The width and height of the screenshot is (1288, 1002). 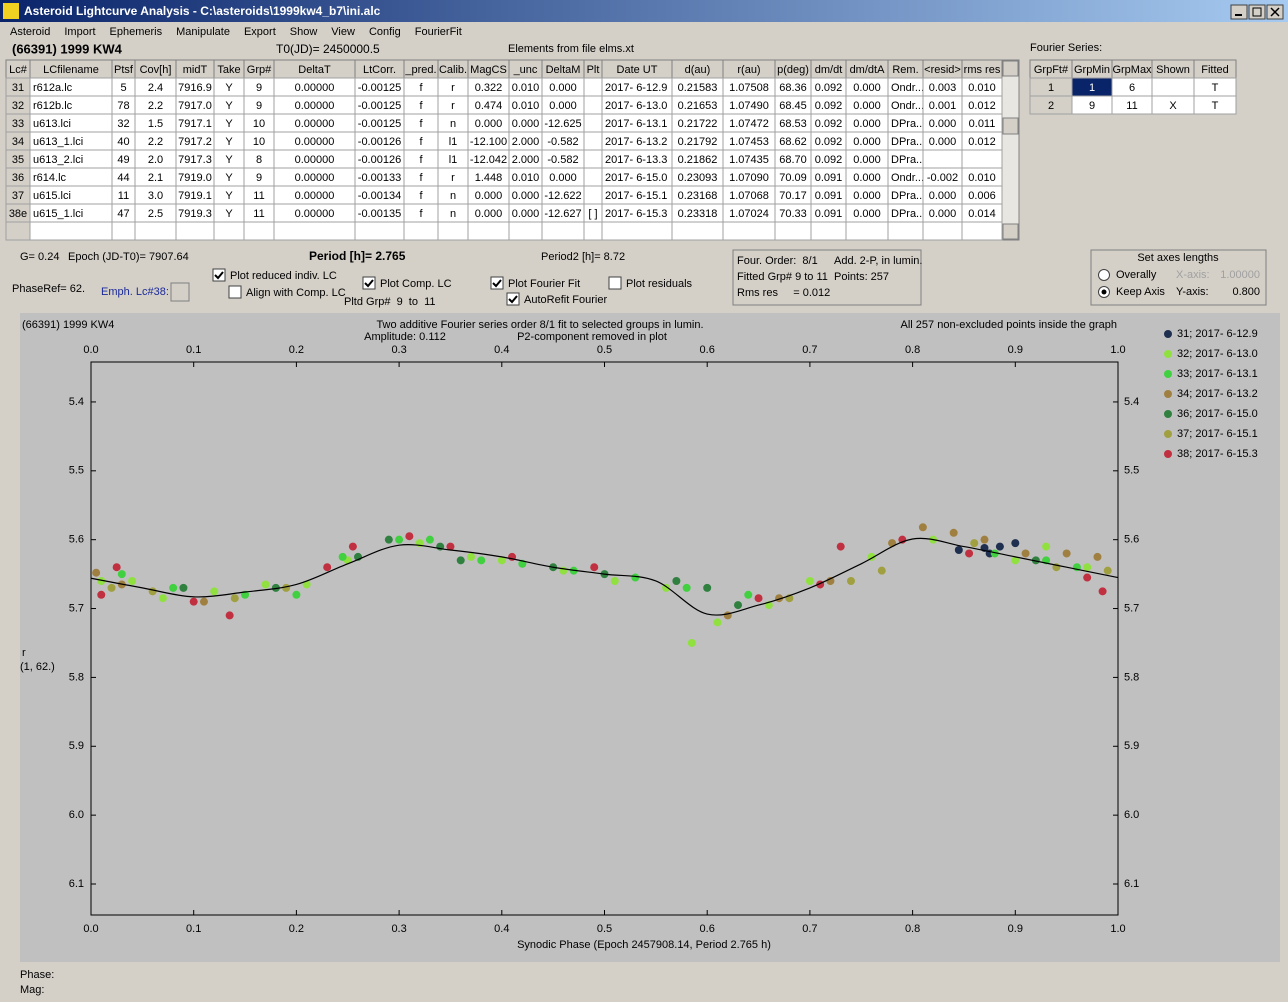 I want to click on menu-item: Import, so click(x=79, y=32).